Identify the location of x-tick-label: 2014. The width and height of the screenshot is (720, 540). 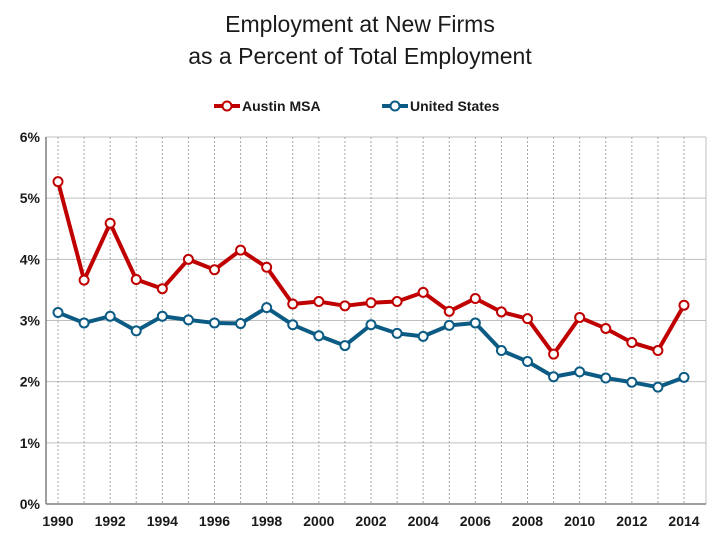
(683, 521).